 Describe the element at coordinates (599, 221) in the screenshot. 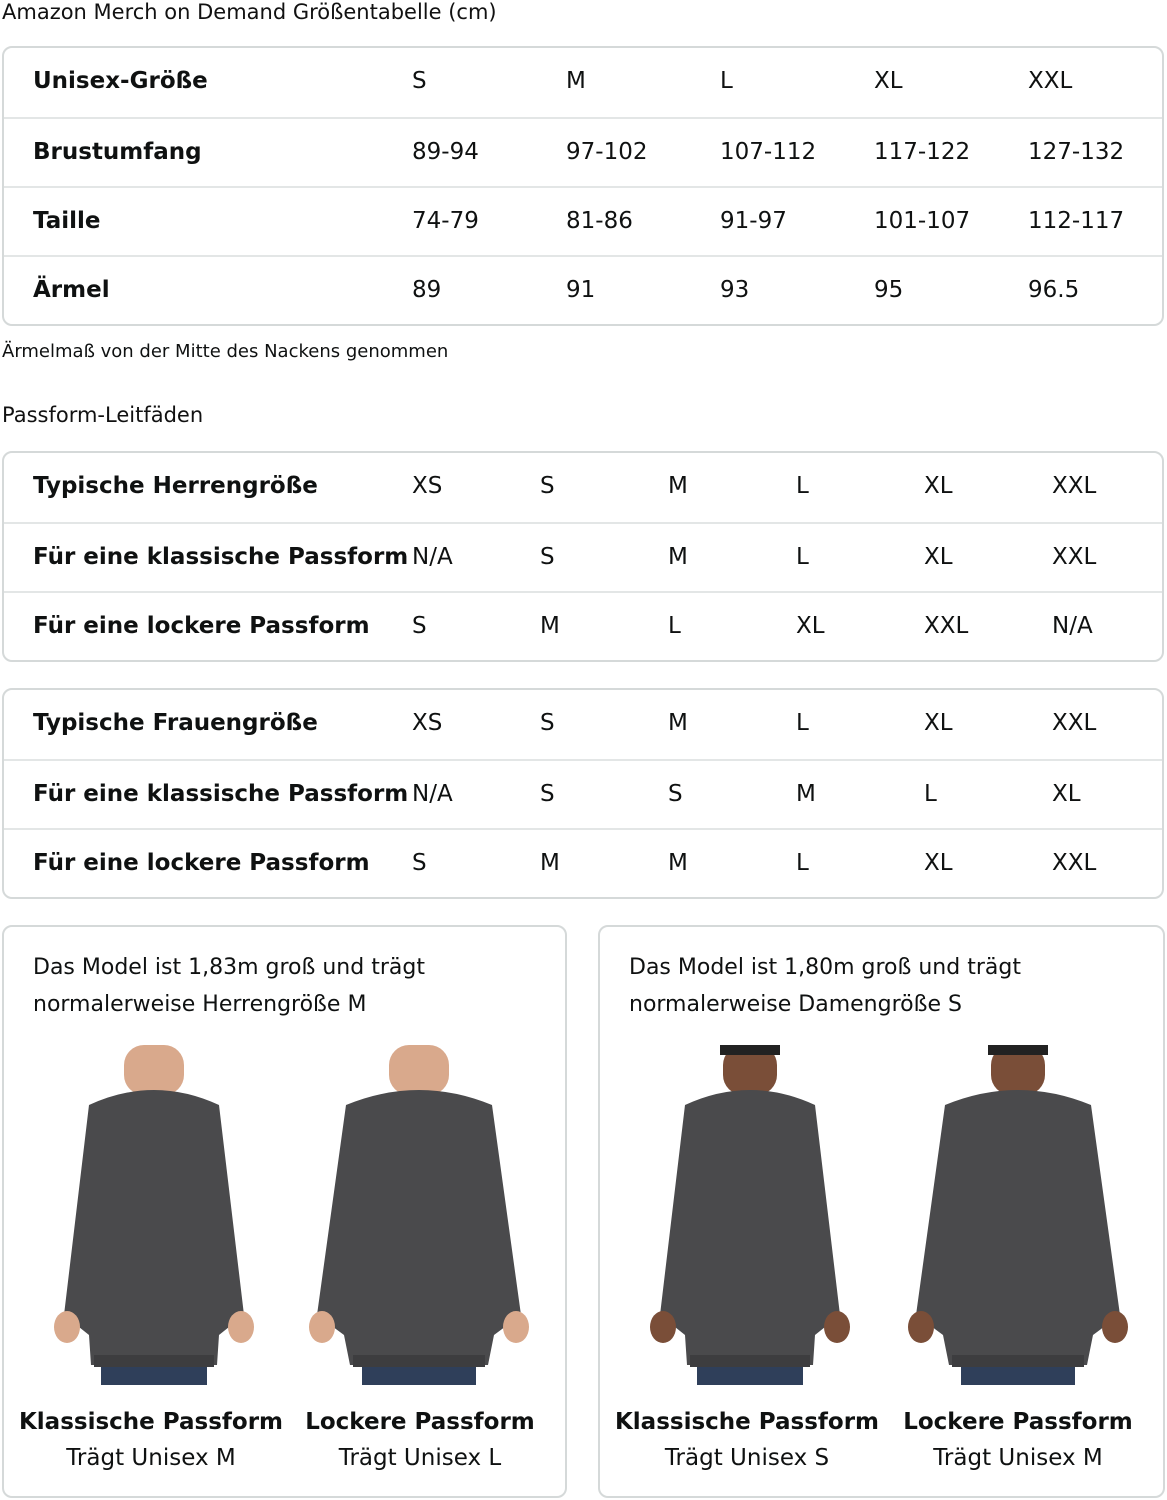

I see `table-cell: 81-86` at that location.